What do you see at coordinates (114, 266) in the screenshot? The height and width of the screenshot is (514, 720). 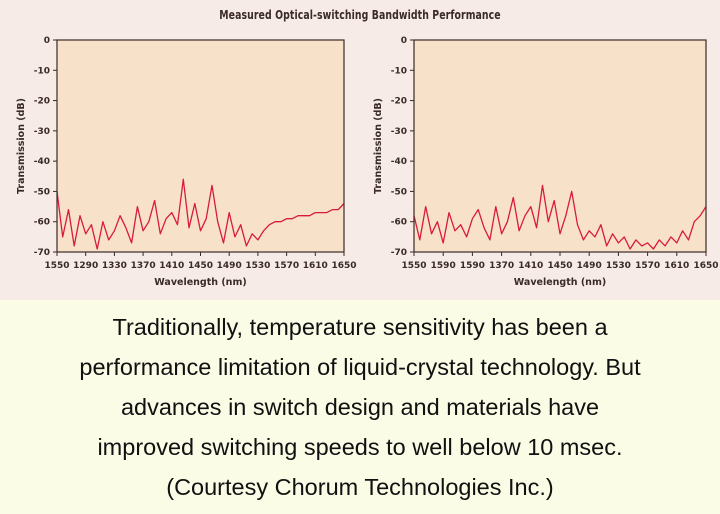 I see `x-tick-label: 1330` at bounding box center [114, 266].